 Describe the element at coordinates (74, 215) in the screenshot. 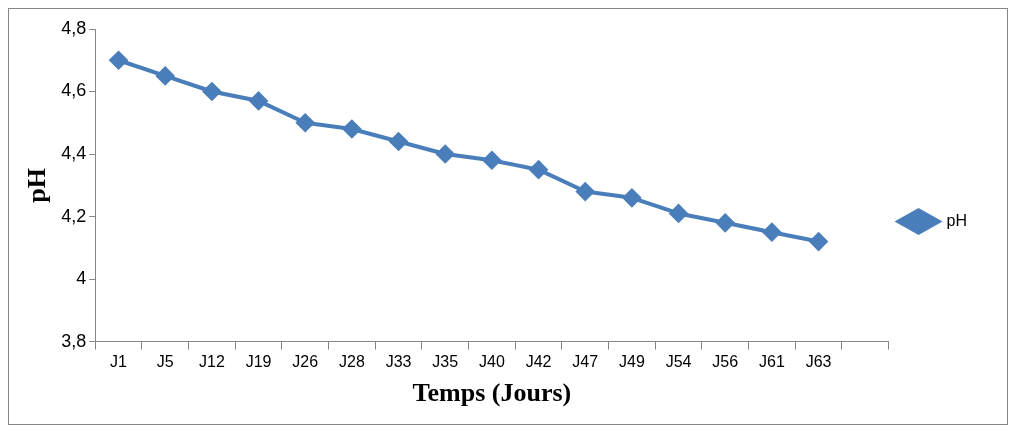

I see `y-tick-label: 4,2` at that location.